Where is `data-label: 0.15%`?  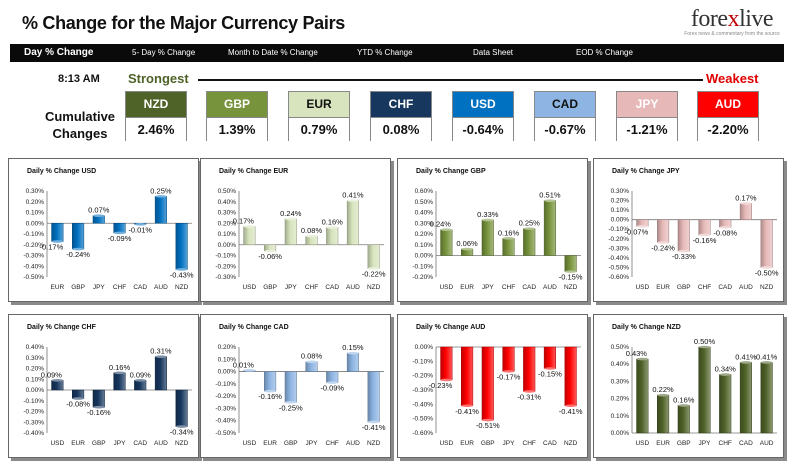
data-label: 0.15% is located at coordinates (353, 347).